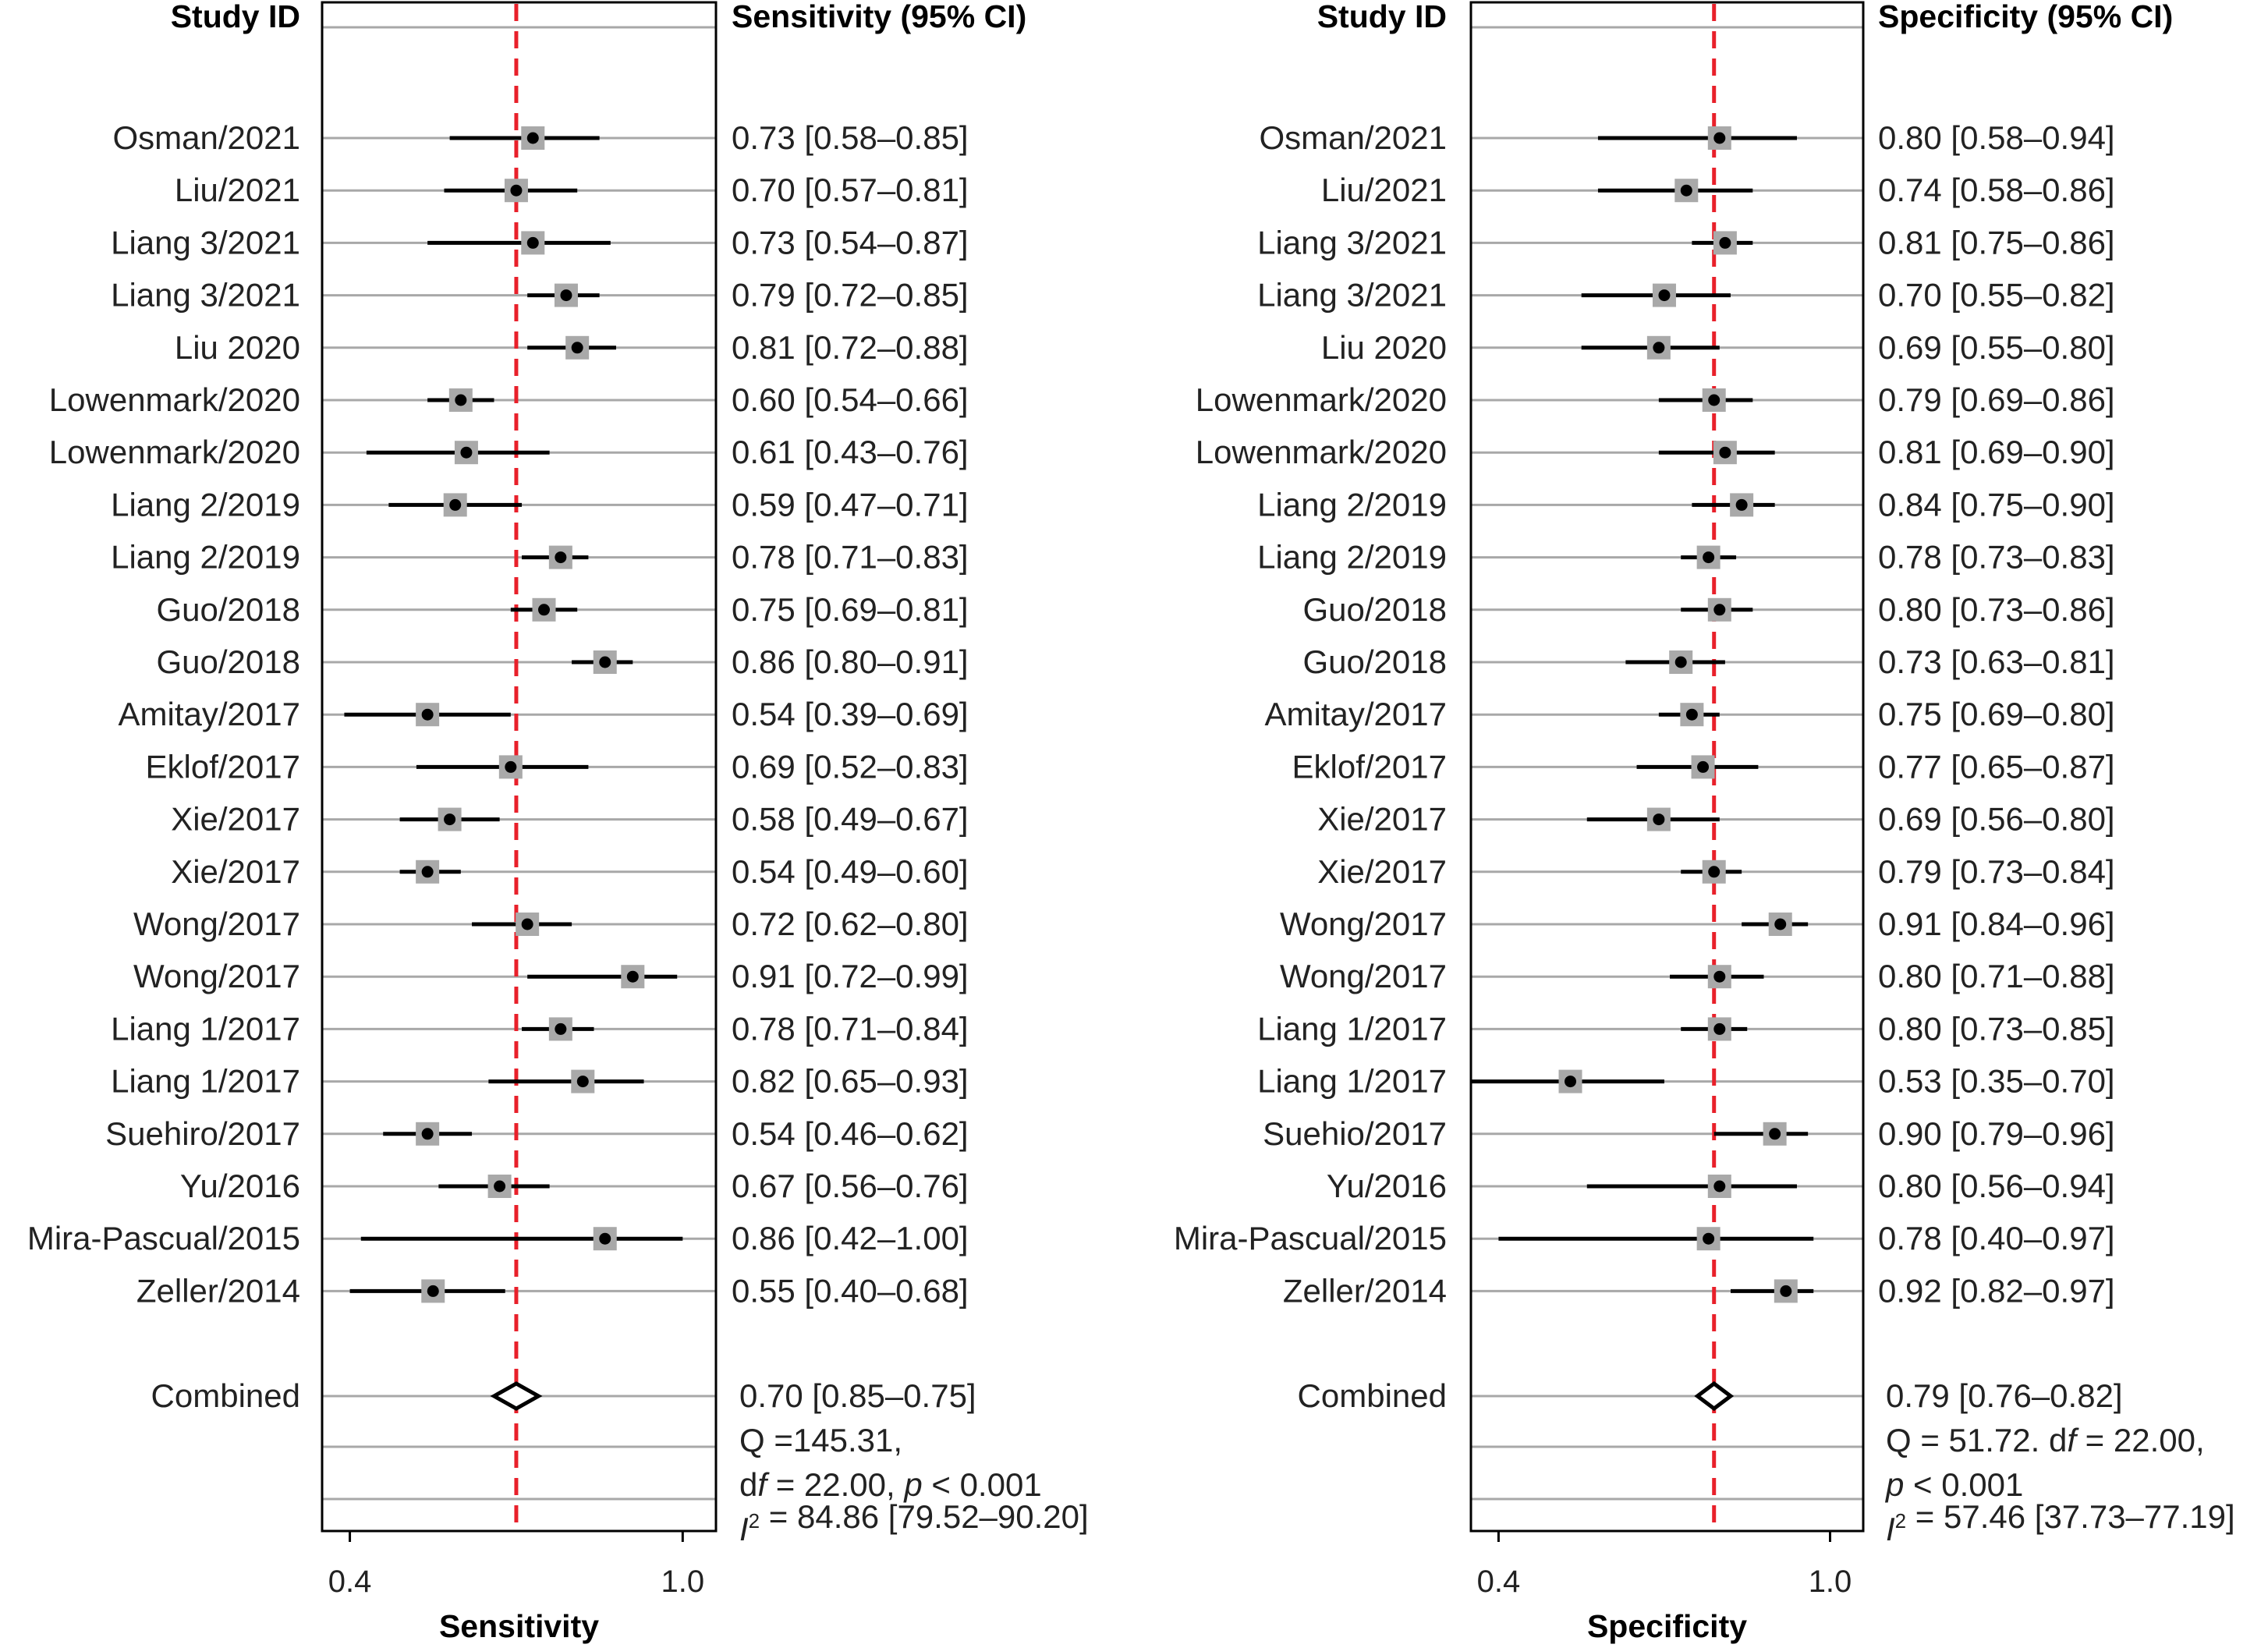 The width and height of the screenshot is (2268, 1648). What do you see at coordinates (1996, 347) in the screenshot?
I see `estimate-ci-text: 0.69 [0.55–0.80]` at bounding box center [1996, 347].